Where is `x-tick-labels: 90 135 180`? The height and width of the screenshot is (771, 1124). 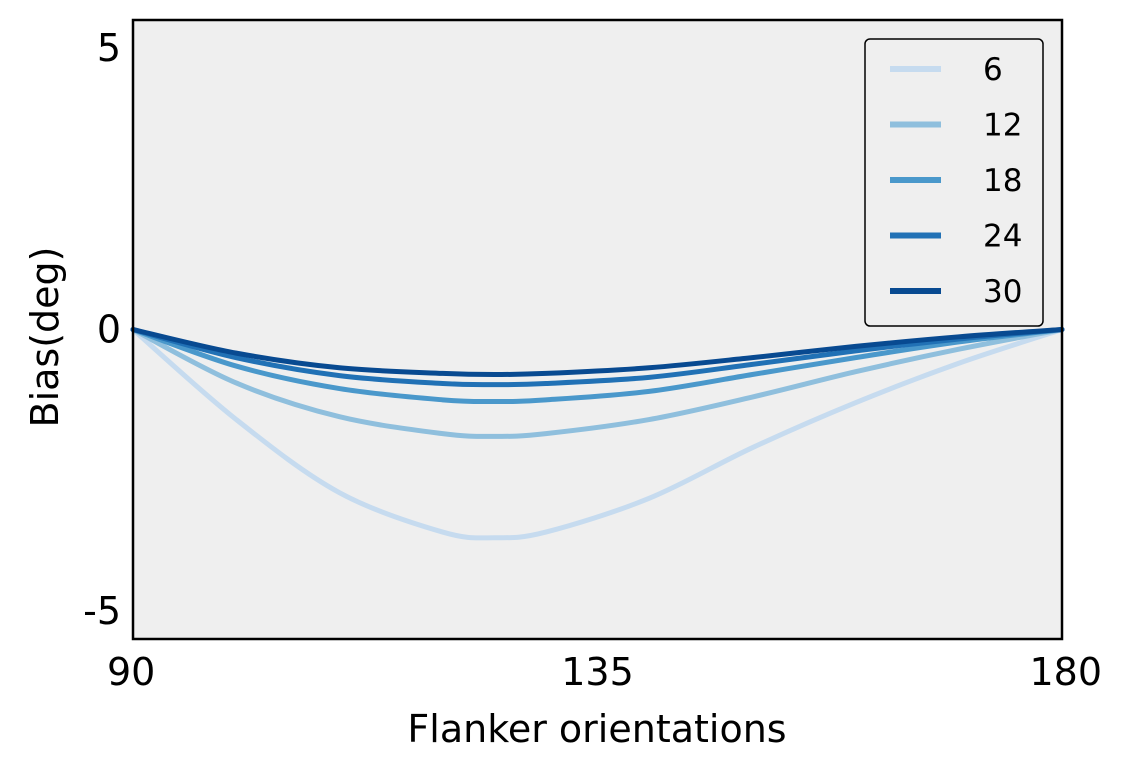 x-tick-labels: 90 135 180 is located at coordinates (604, 672).